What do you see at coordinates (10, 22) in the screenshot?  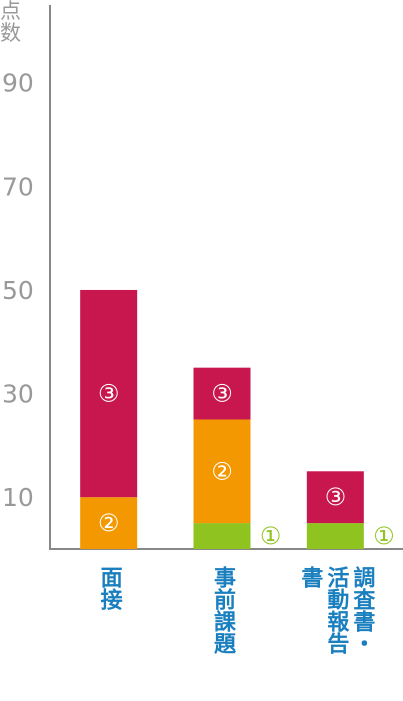 I see `y-axis-label: 点数` at bounding box center [10, 22].